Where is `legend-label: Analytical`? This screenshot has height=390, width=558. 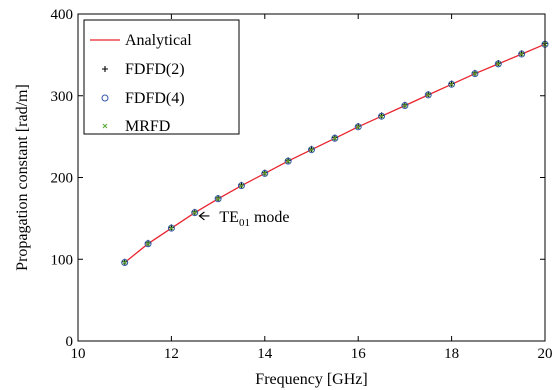 legend-label: Analytical is located at coordinates (158, 40).